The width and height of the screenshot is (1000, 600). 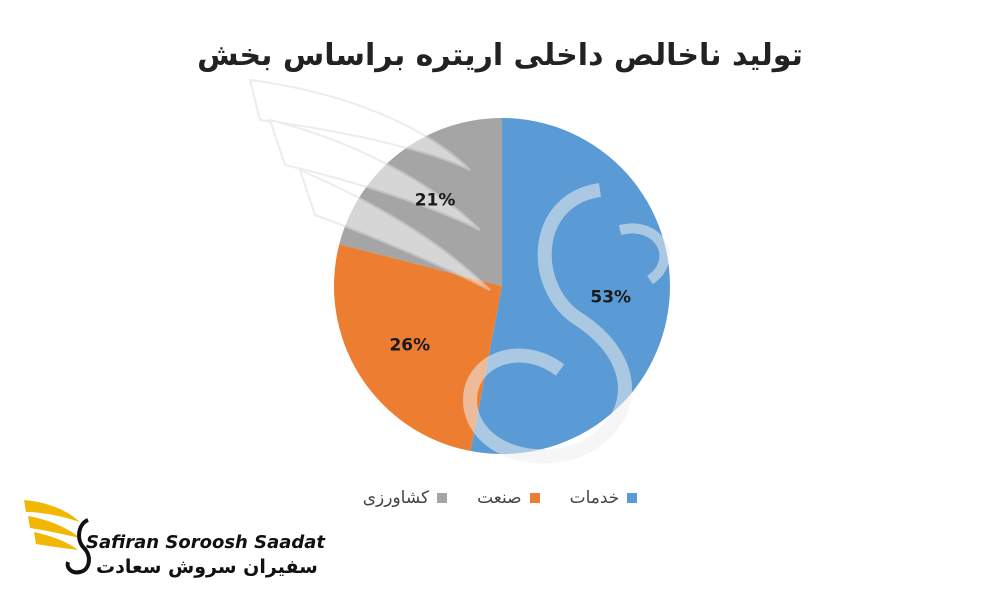 I want to click on legend-item-industry: صنعت, so click(x=508, y=498).